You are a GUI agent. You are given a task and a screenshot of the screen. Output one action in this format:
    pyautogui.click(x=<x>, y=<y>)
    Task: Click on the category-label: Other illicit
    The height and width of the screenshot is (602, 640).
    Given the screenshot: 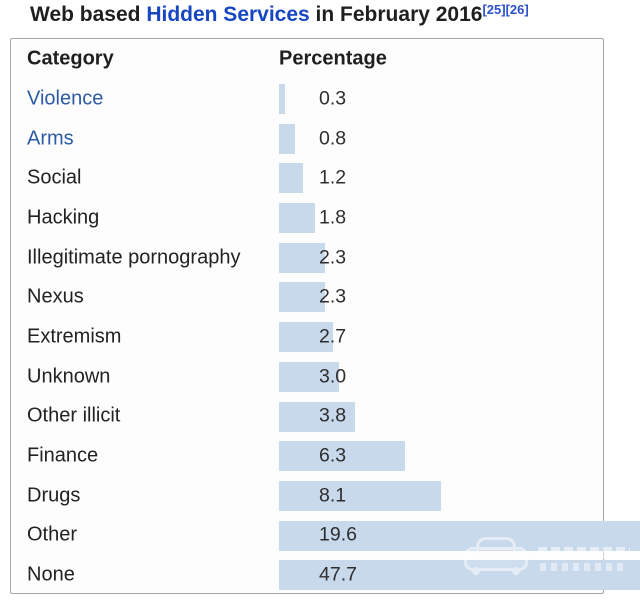 What is the action you would take?
    pyautogui.click(x=74, y=415)
    